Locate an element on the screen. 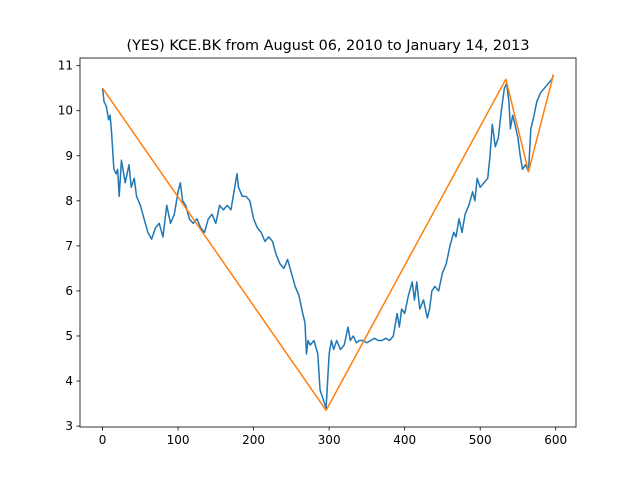 This screenshot has width=640, height=484. y-tick-label: 9 is located at coordinates (69, 156).